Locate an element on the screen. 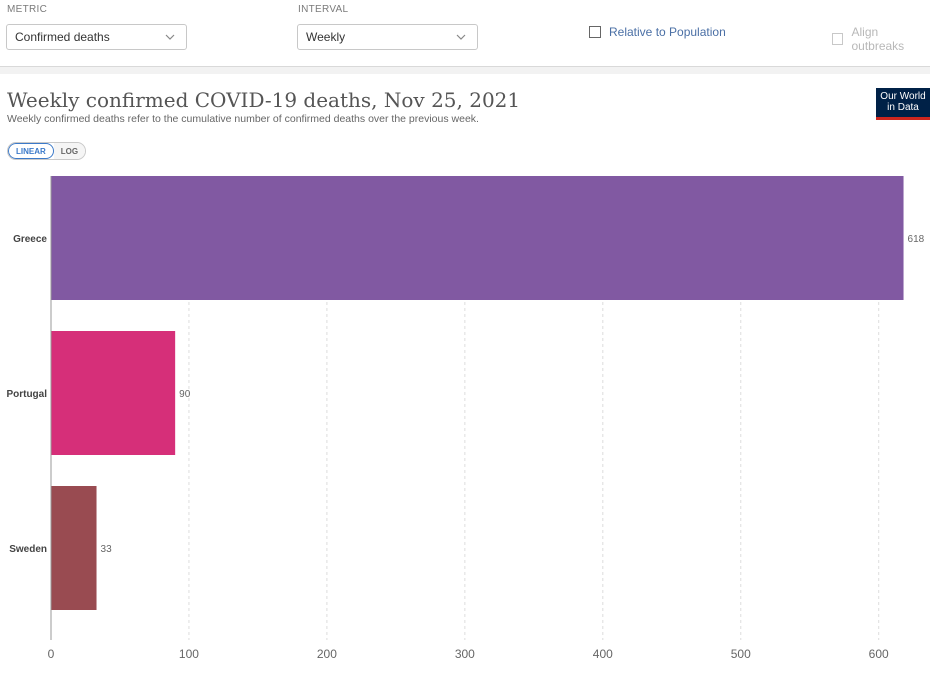 This screenshot has height=673, width=930. value-label: 618 is located at coordinates (916, 239).